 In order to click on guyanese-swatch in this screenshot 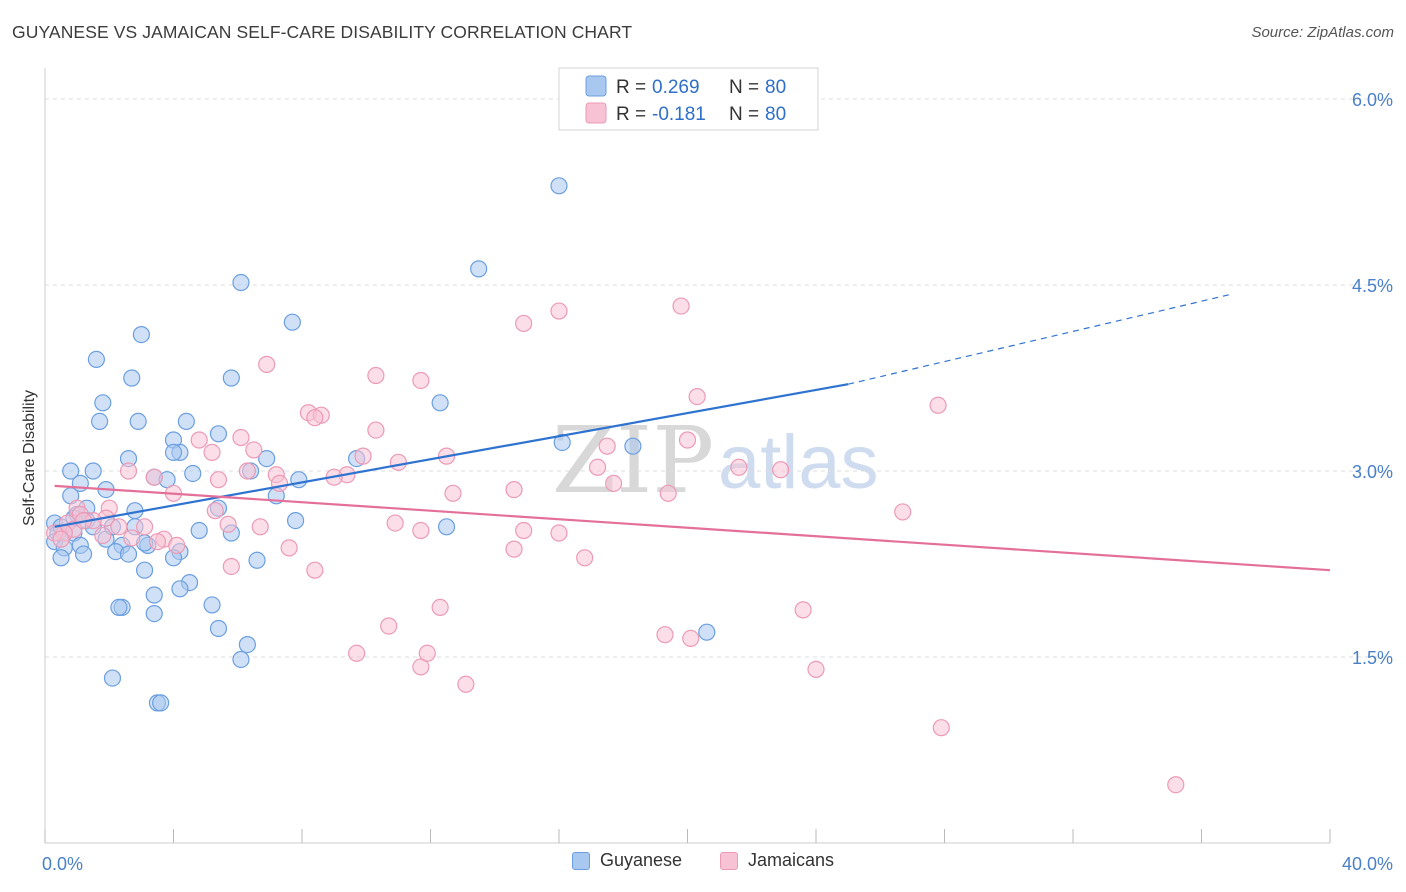, I will do `click(580, 860)`.